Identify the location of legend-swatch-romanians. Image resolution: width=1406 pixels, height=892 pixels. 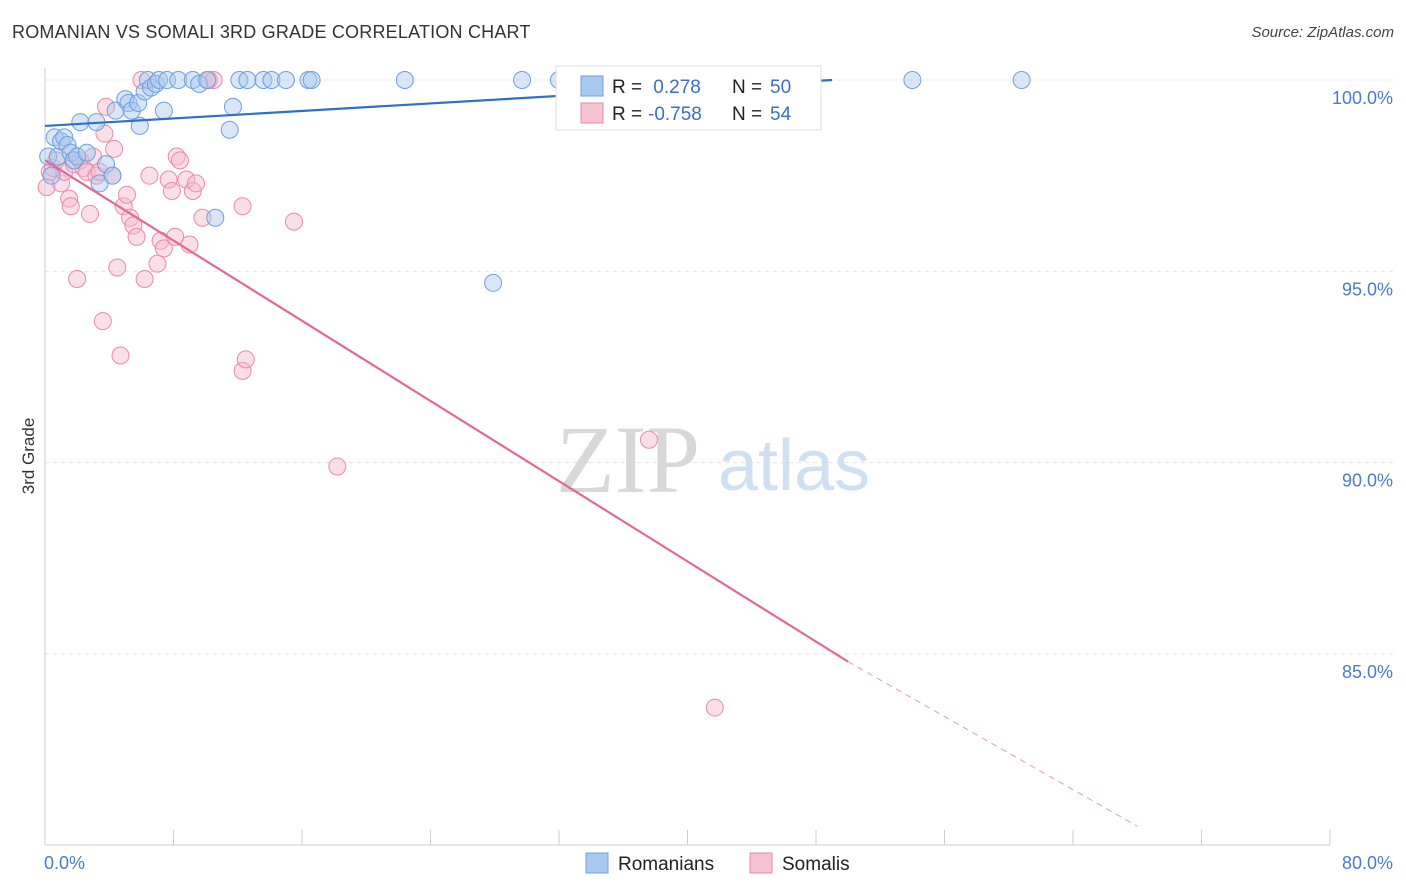
(592, 86).